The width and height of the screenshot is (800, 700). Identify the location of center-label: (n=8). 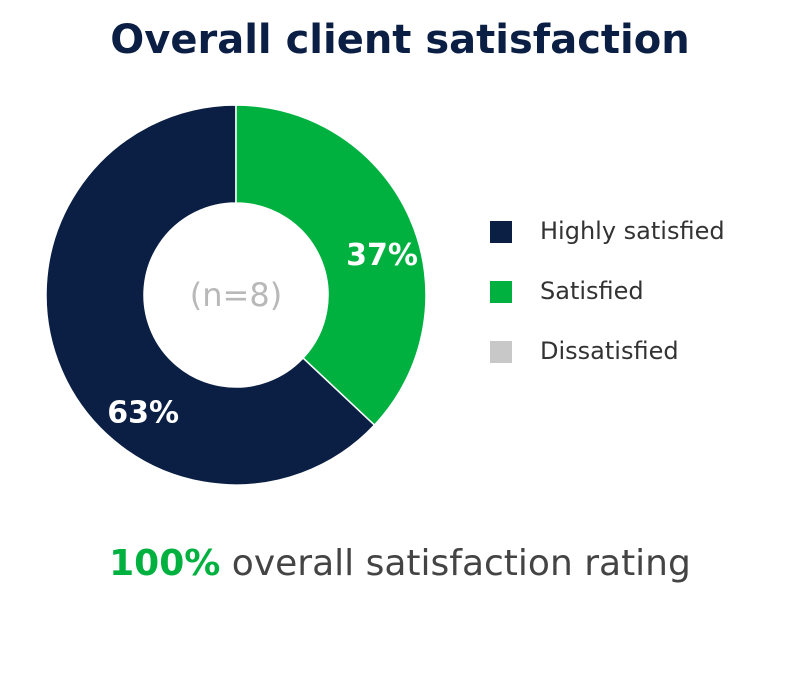
(236, 295).